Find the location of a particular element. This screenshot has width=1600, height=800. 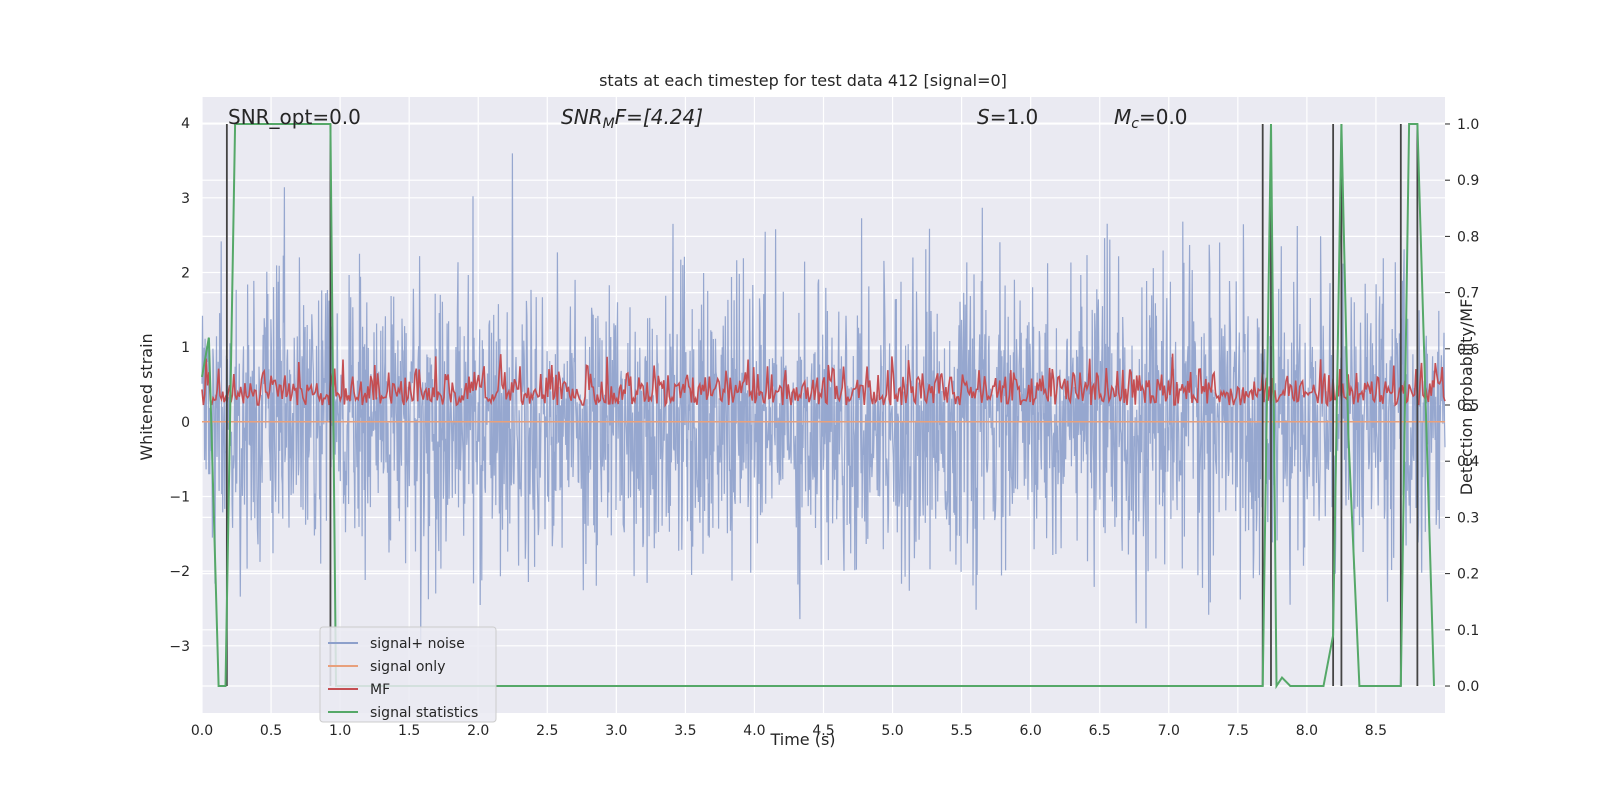

annotation-s-val: =1.0 is located at coordinates (1014, 117).